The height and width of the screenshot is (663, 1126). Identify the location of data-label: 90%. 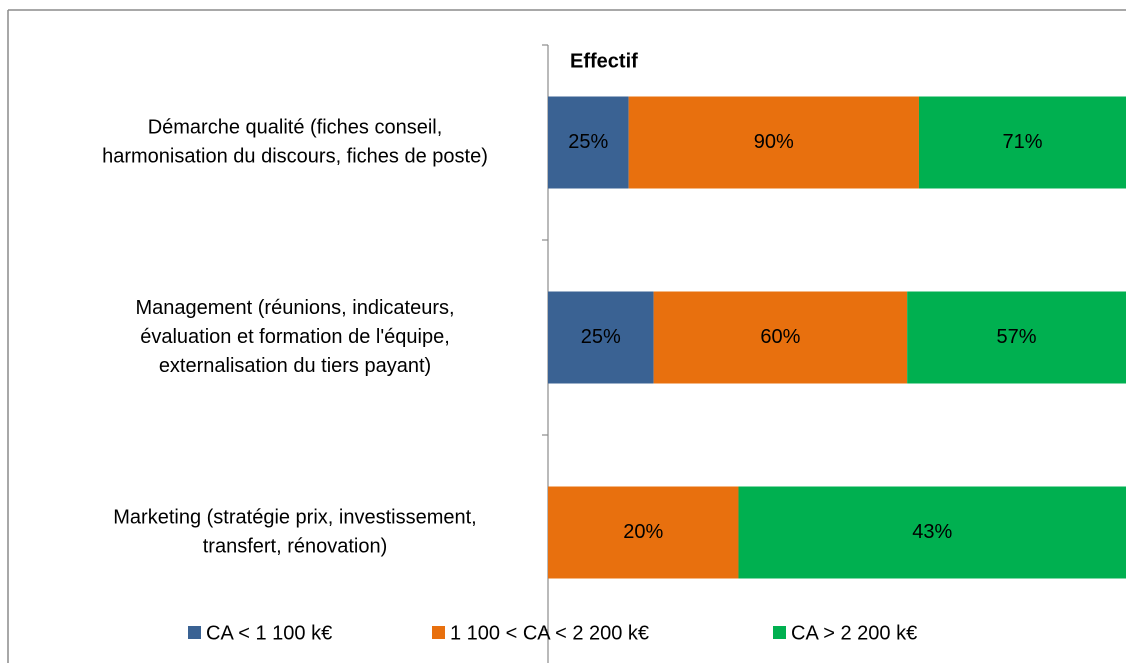
(774, 142).